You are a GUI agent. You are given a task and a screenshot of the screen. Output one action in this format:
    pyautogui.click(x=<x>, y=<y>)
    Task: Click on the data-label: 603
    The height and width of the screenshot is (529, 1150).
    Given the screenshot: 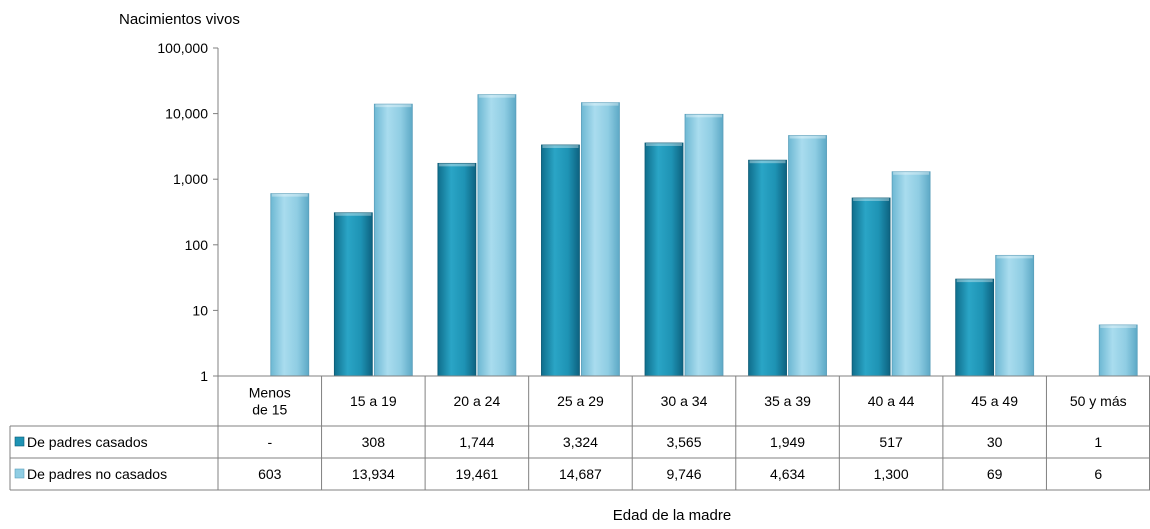 What is the action you would take?
    pyautogui.click(x=270, y=474)
    